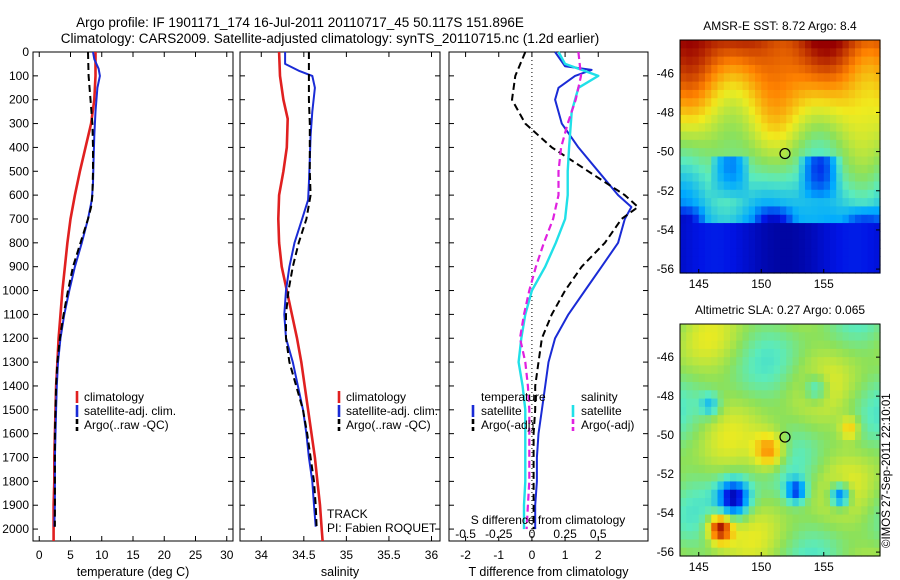 The width and height of the screenshot is (900, 580). Describe the element at coordinates (599, 397) in the screenshot. I see `legend-title-salinity: salinity` at that location.